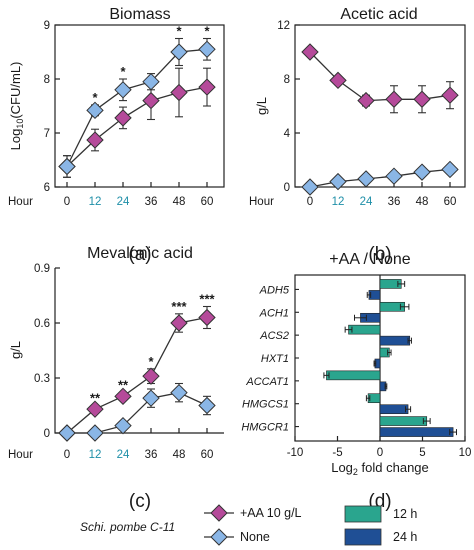 The height and width of the screenshot is (550, 474). What do you see at coordinates (267, 382) in the screenshot?
I see `gene-label-accat1: ACCAT1` at bounding box center [267, 382].